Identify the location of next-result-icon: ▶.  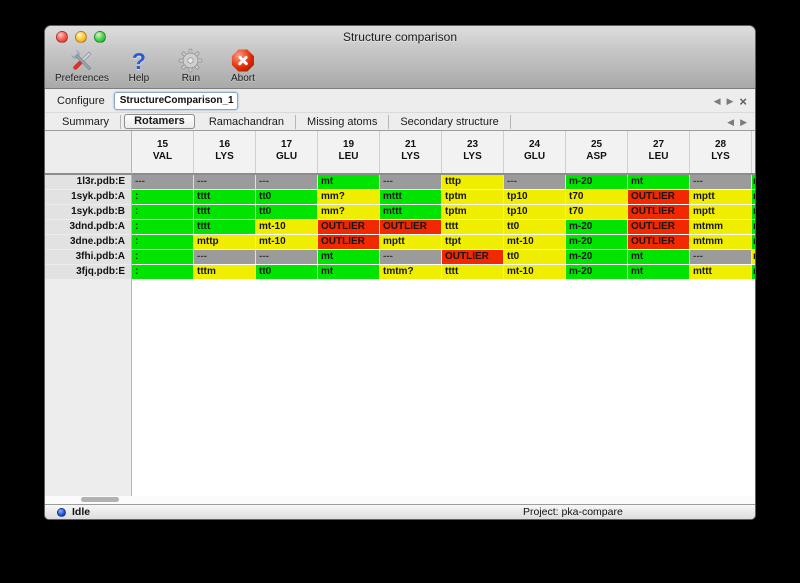
(730, 100).